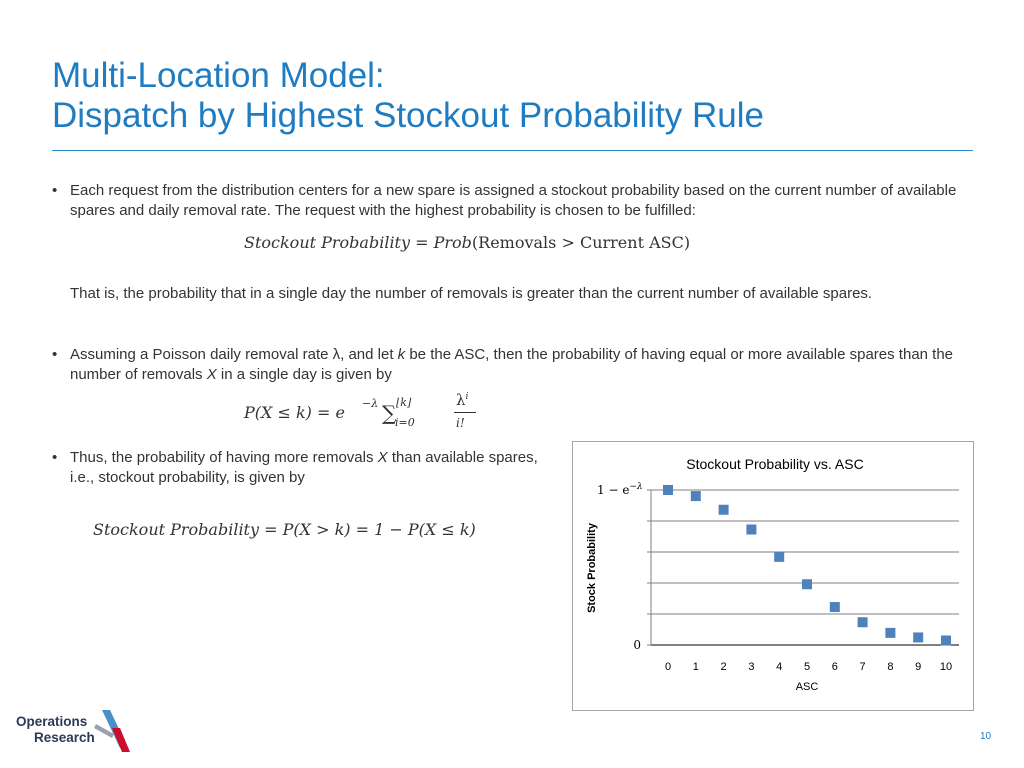 Image resolution: width=1024 pixels, height=768 pixels. I want to click on fraction-denominator: i!, so click(460, 423).